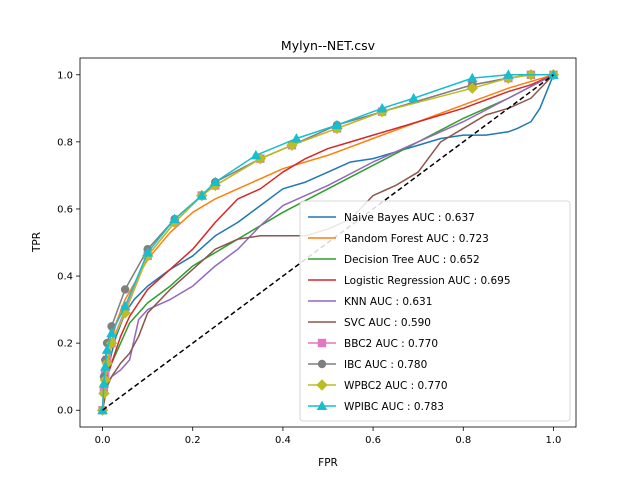 The image size is (640, 480). Describe the element at coordinates (394, 407) in the screenshot. I see `legend-label: WPIBC AUC : 0.783` at that location.